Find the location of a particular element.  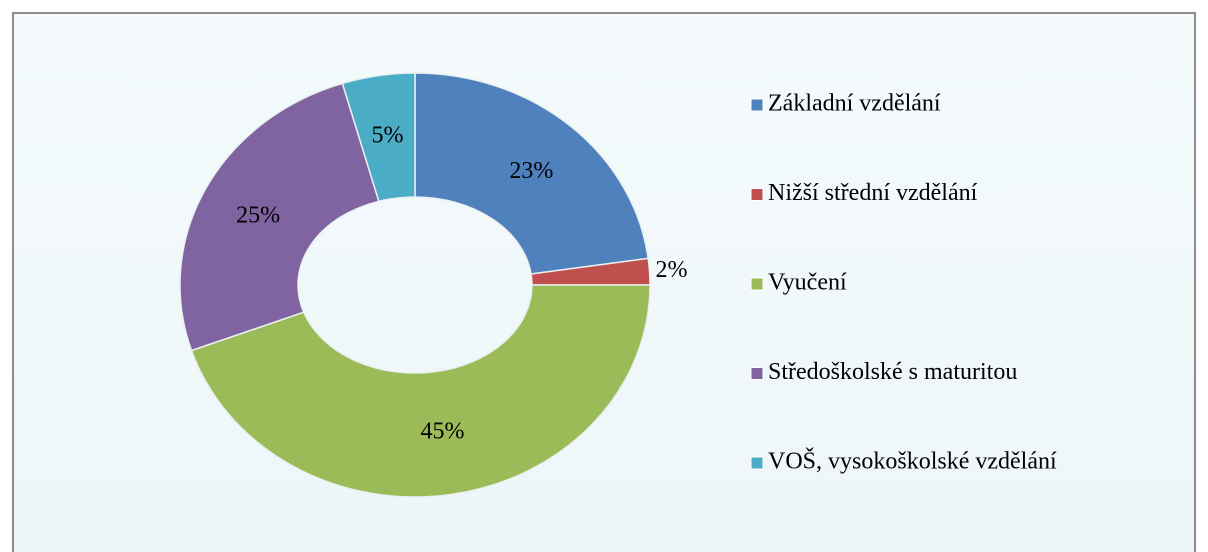

data-label: 2% is located at coordinates (672, 270).